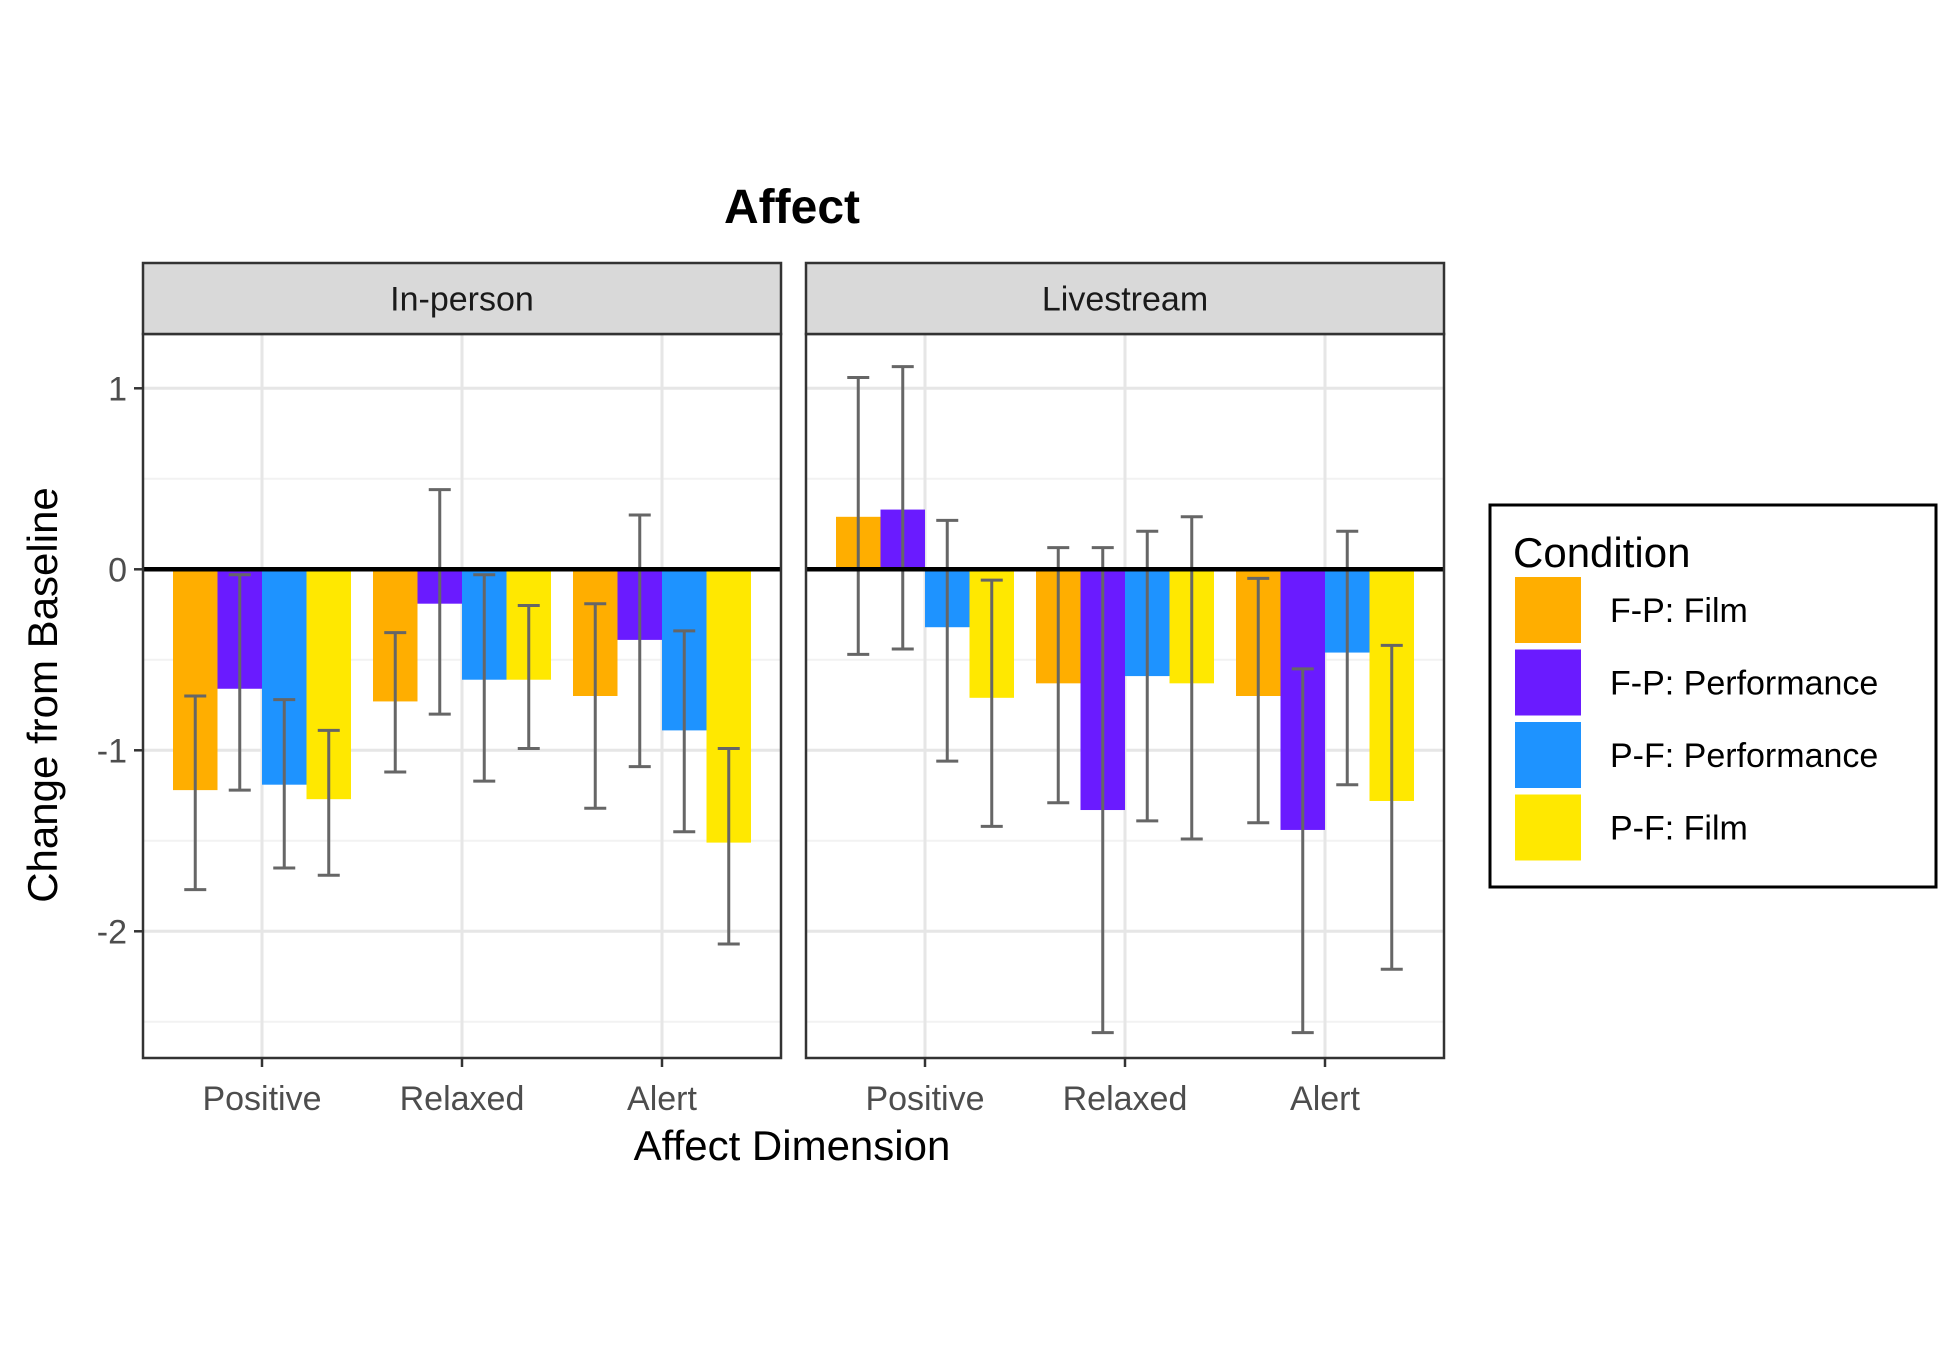  Describe the element at coordinates (1679, 611) in the screenshot. I see `legend-label: F-P: Film` at that location.